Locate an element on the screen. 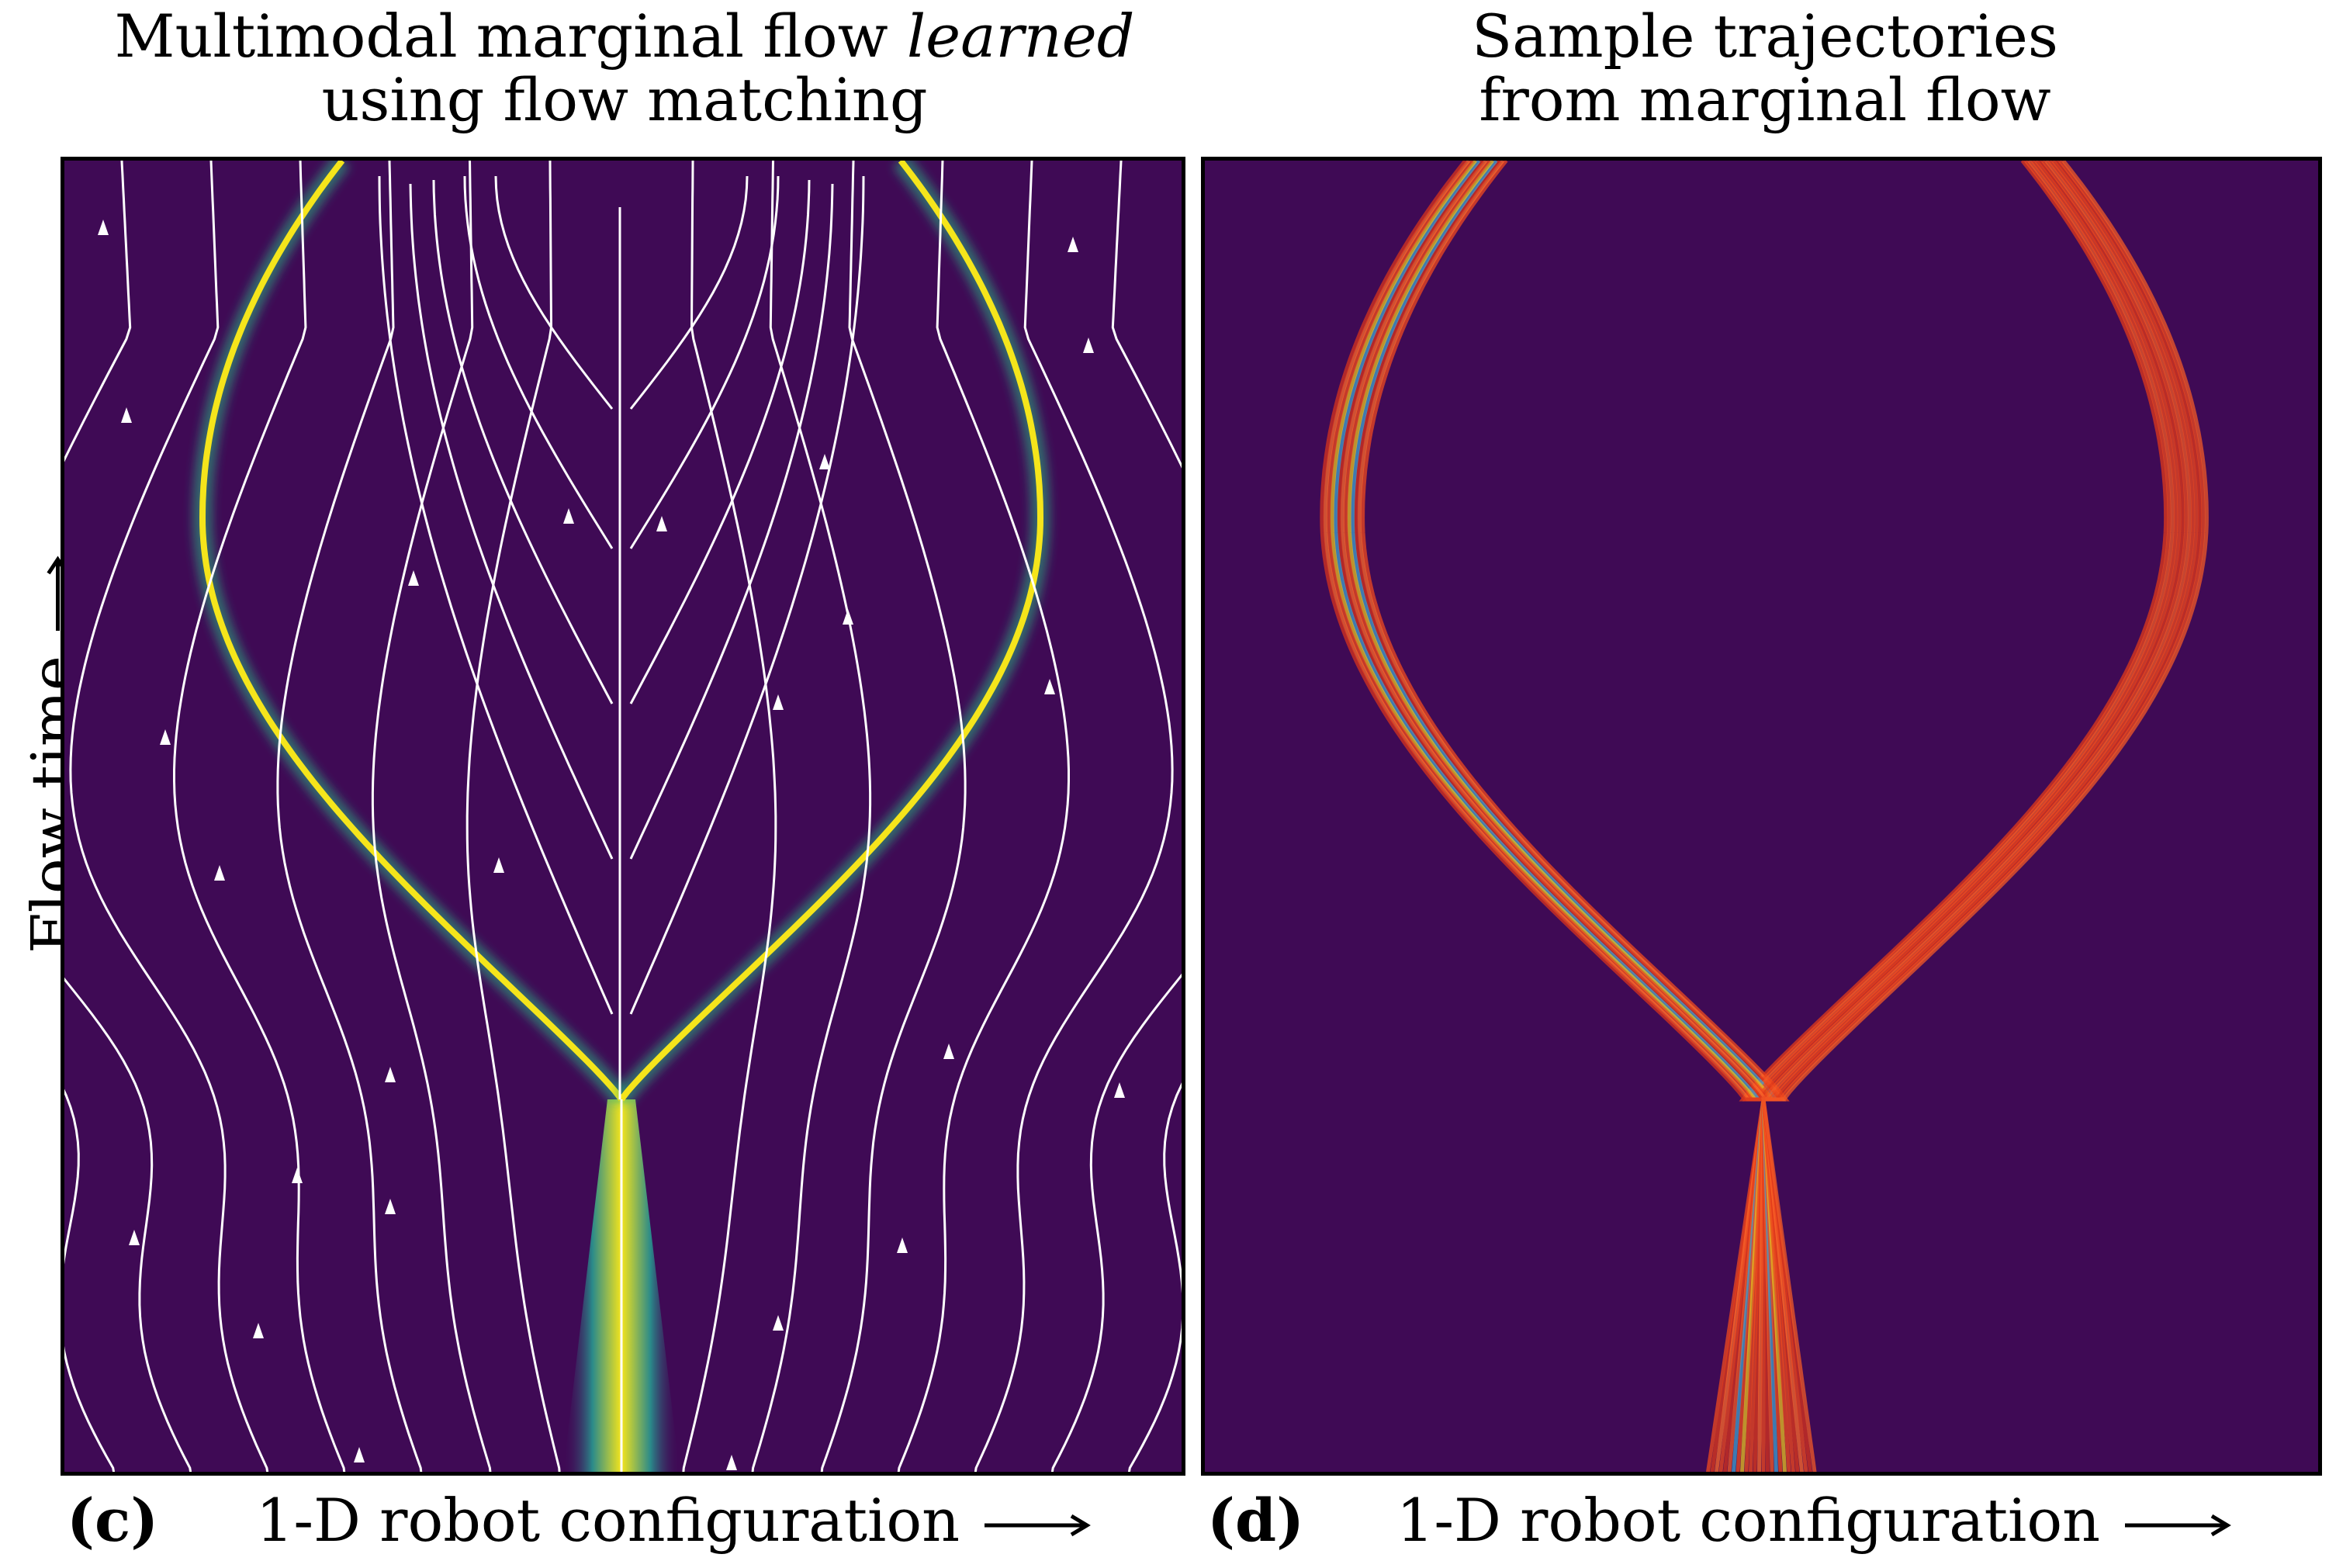 The height and width of the screenshot is (1568, 2329). panel-d-x-arrow-icon is located at coordinates (2178, 1526).